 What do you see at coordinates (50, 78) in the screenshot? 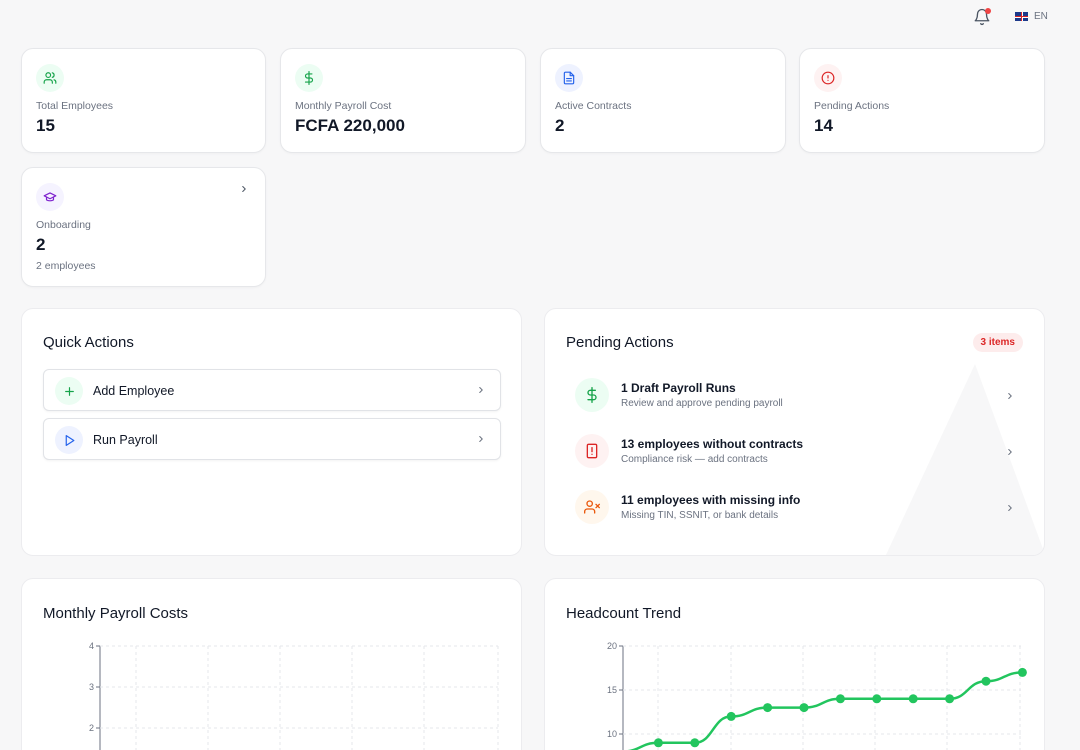
I see `users-icon` at bounding box center [50, 78].